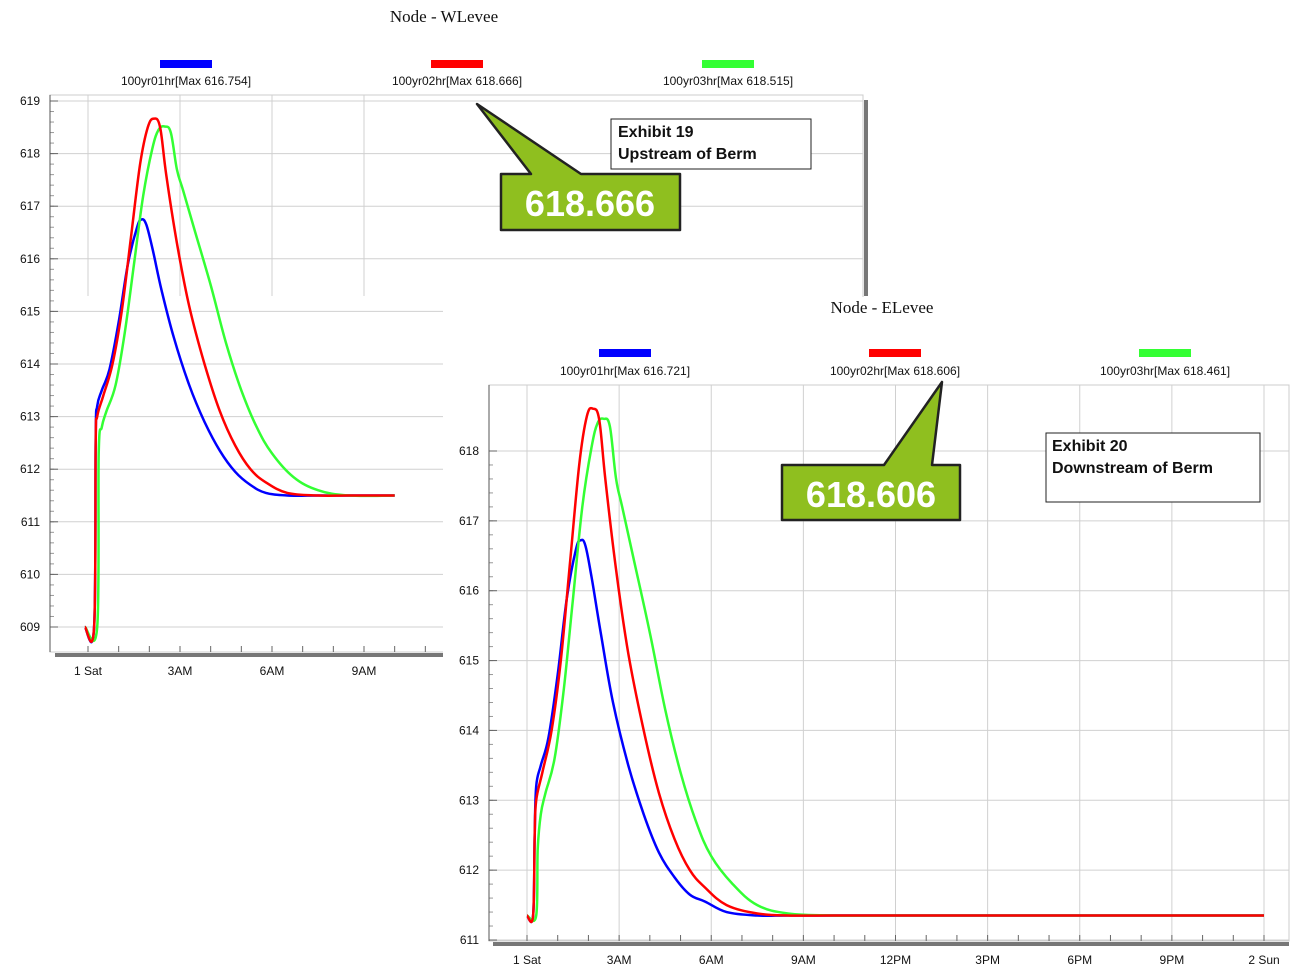  I want to click on y-axis: 609 610 611 612 613 614 615 616 617 618 619, so click(39, 364).